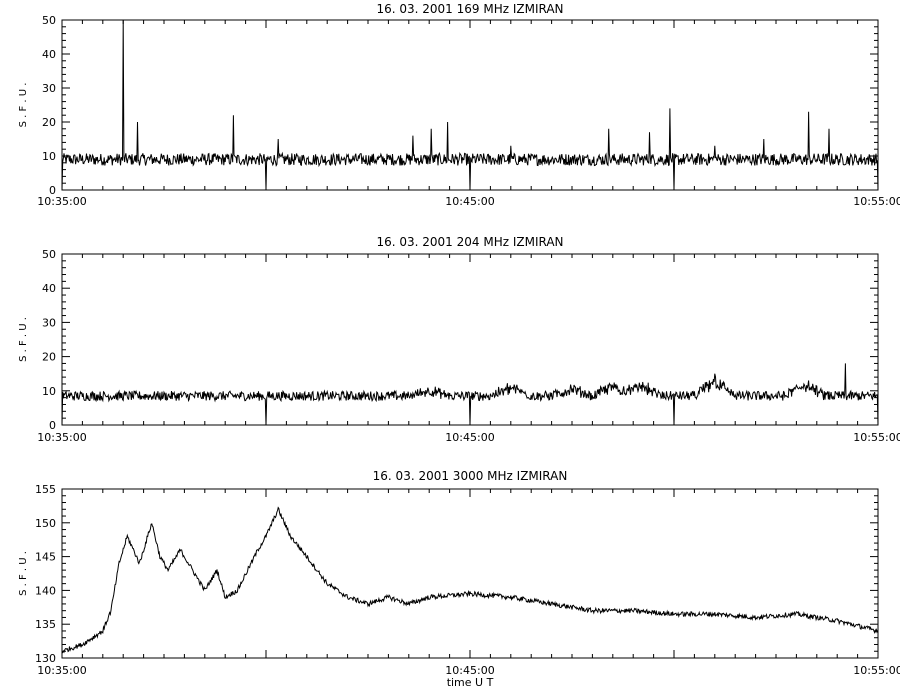 The width and height of the screenshot is (900, 700). I want to click on y-tick-label: 135, so click(45, 624).